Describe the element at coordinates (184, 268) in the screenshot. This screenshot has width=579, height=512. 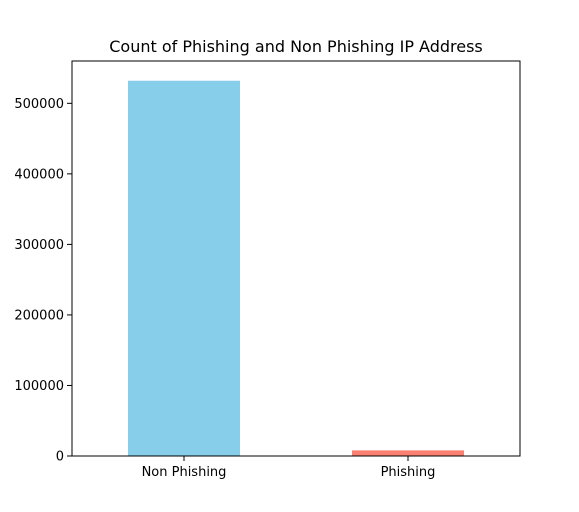
I see `bar-non-phishing` at that location.